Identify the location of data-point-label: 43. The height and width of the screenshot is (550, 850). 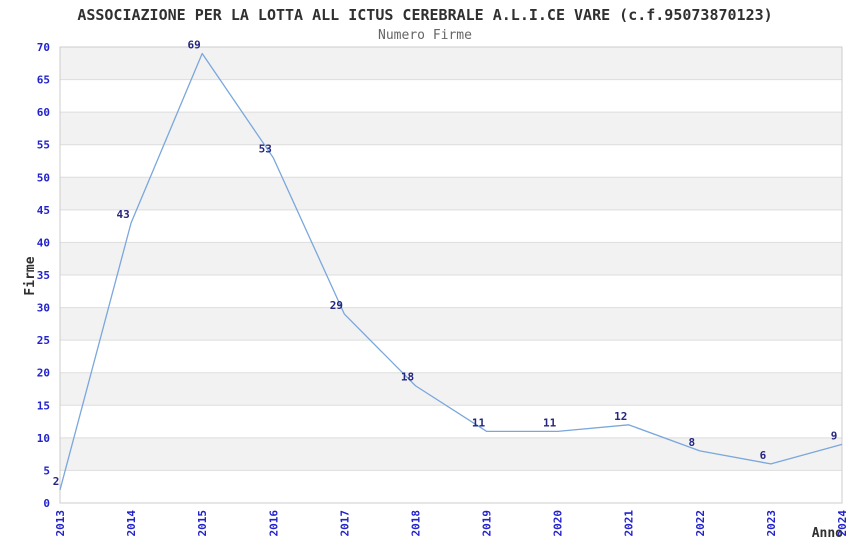
(122, 214).